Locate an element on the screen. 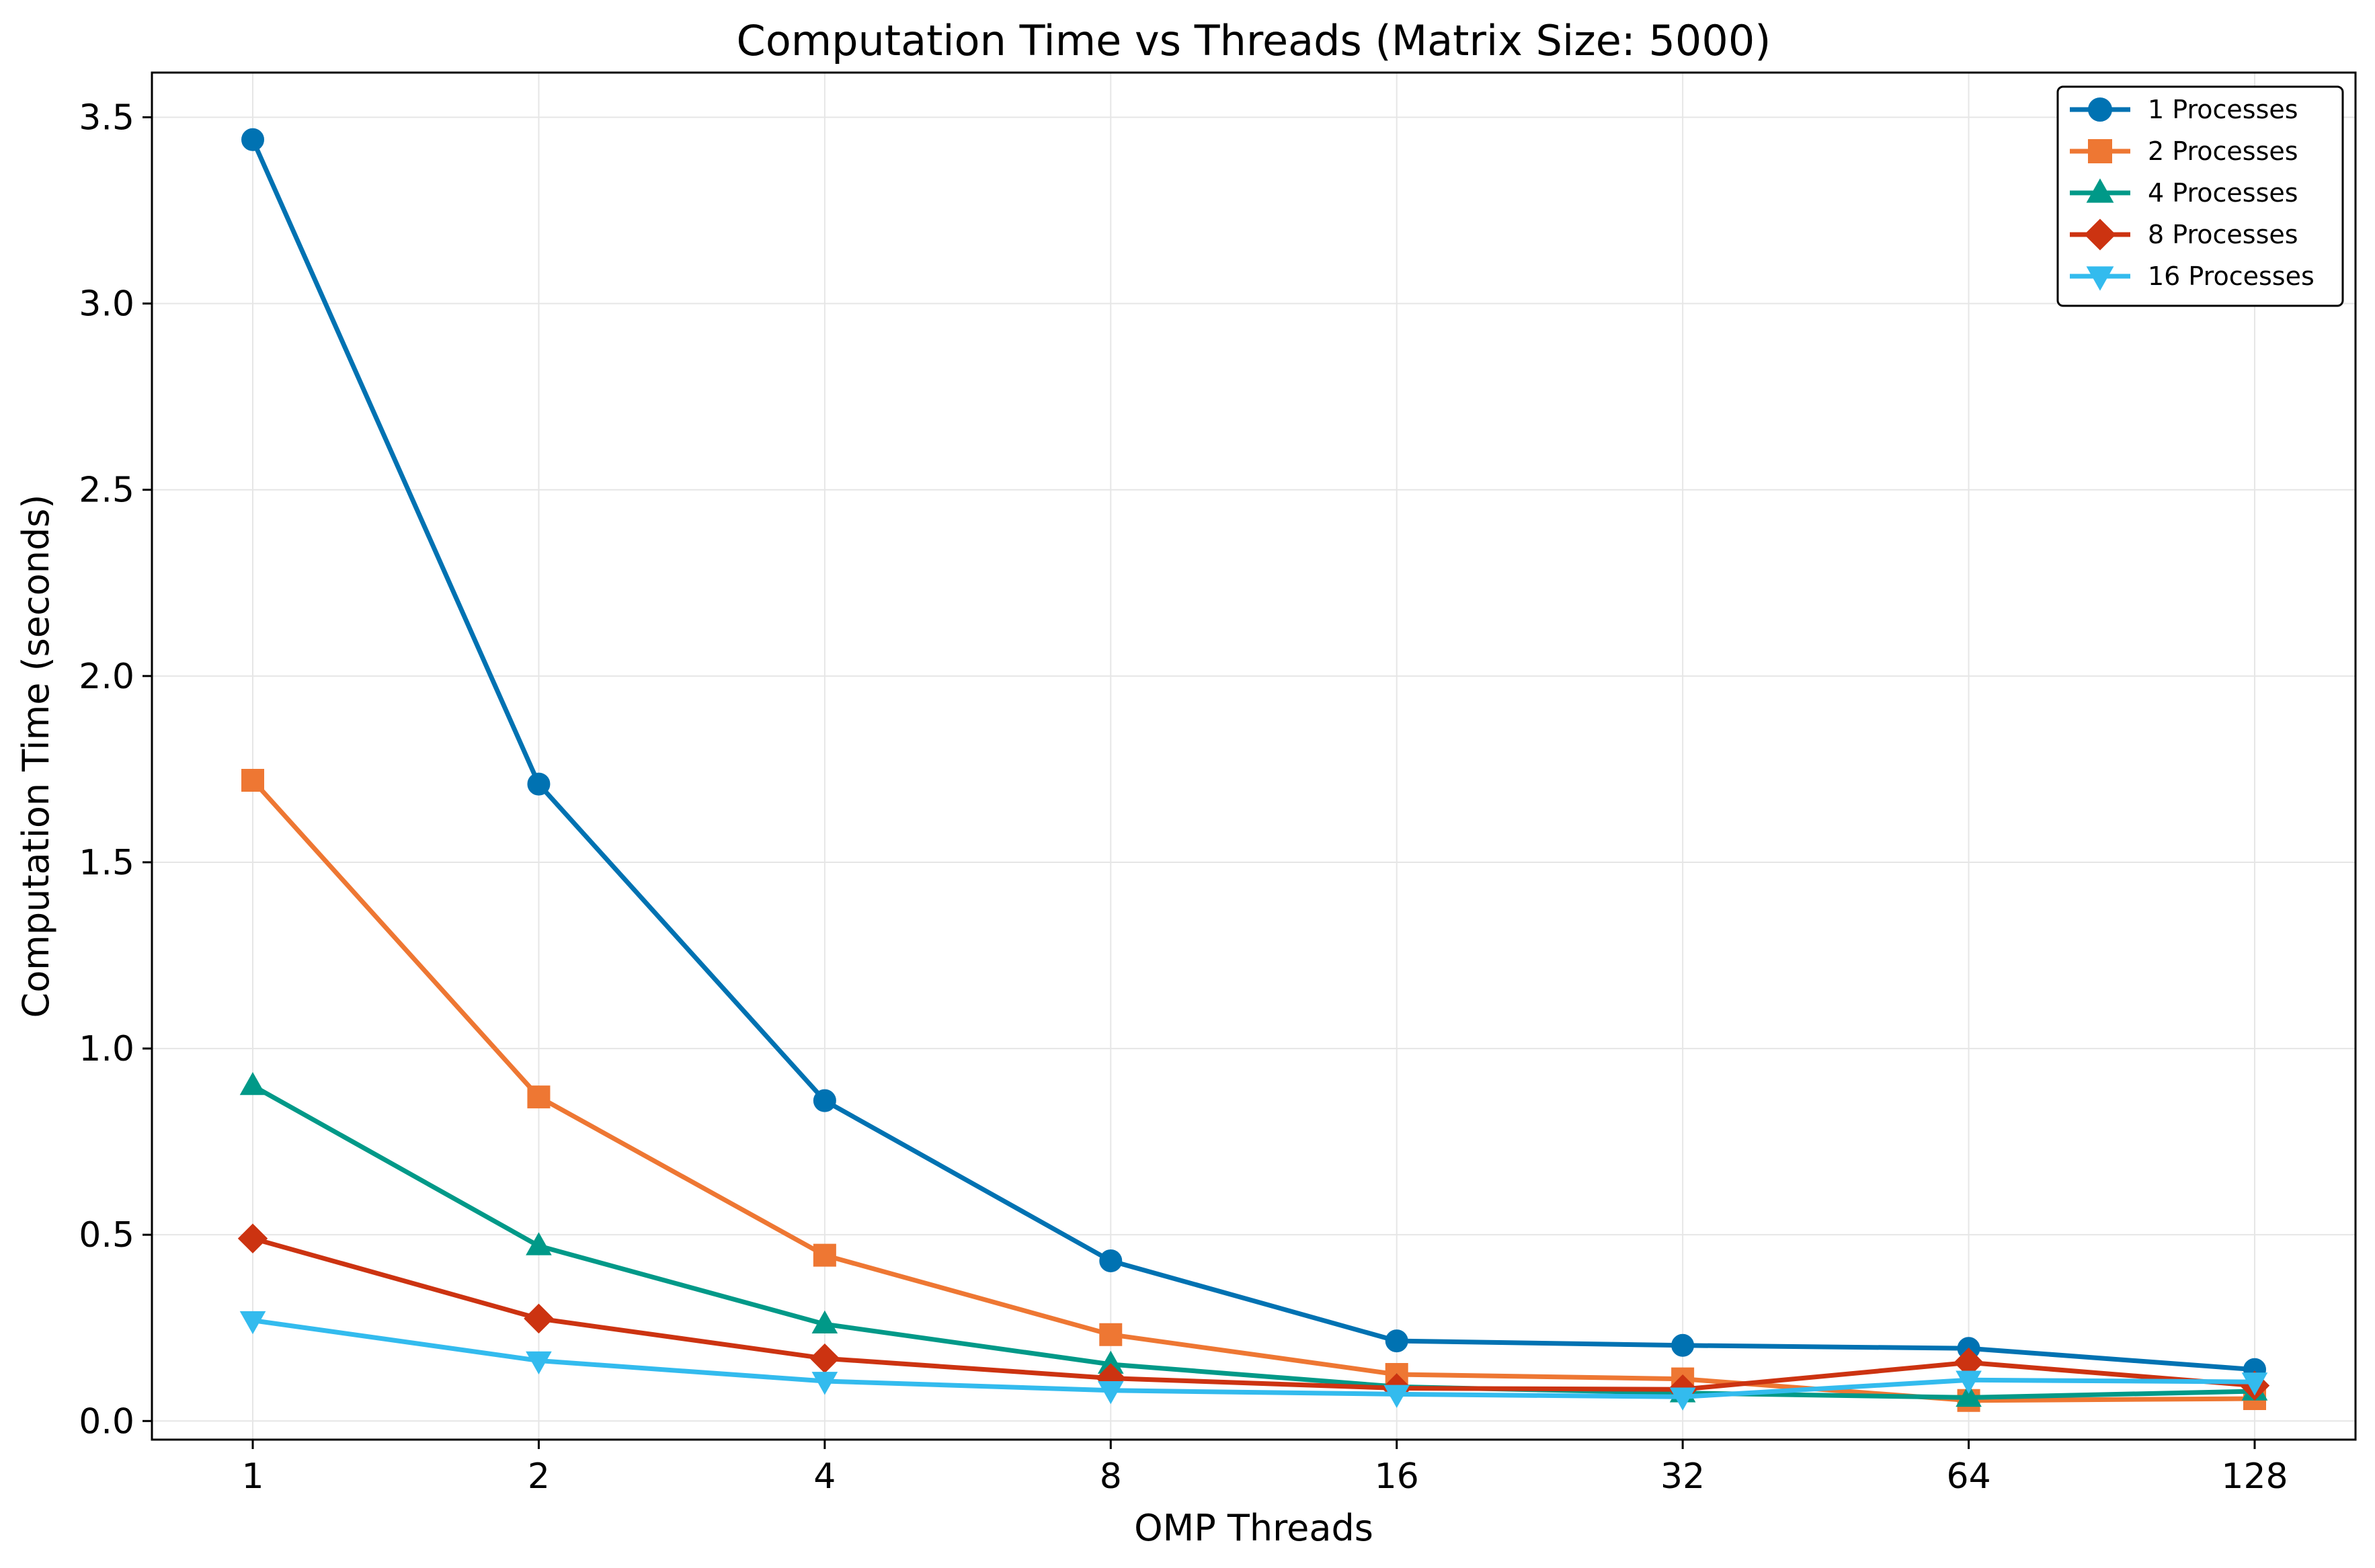 The height and width of the screenshot is (1568, 2375). y-tick-label: 2.0 is located at coordinates (106, 677).